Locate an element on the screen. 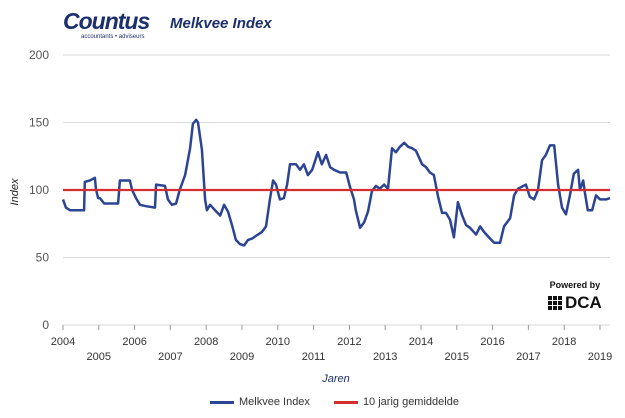 The height and width of the screenshot is (418, 625). x-tick-label: 2005 is located at coordinates (99, 357).